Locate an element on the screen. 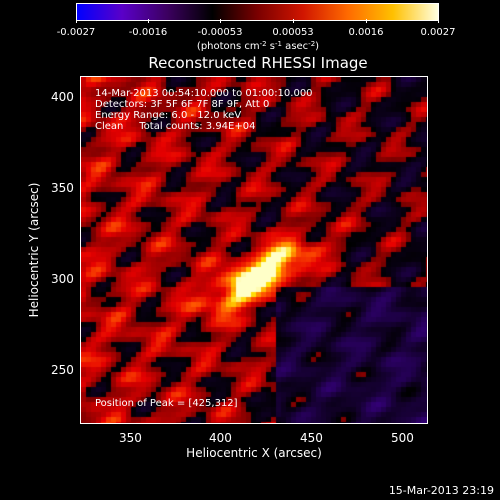 Image resolution: width=500 pixels, height=500 pixels. footer-timestamp: 15-Mar-2013 23:19 is located at coordinates (441, 490).